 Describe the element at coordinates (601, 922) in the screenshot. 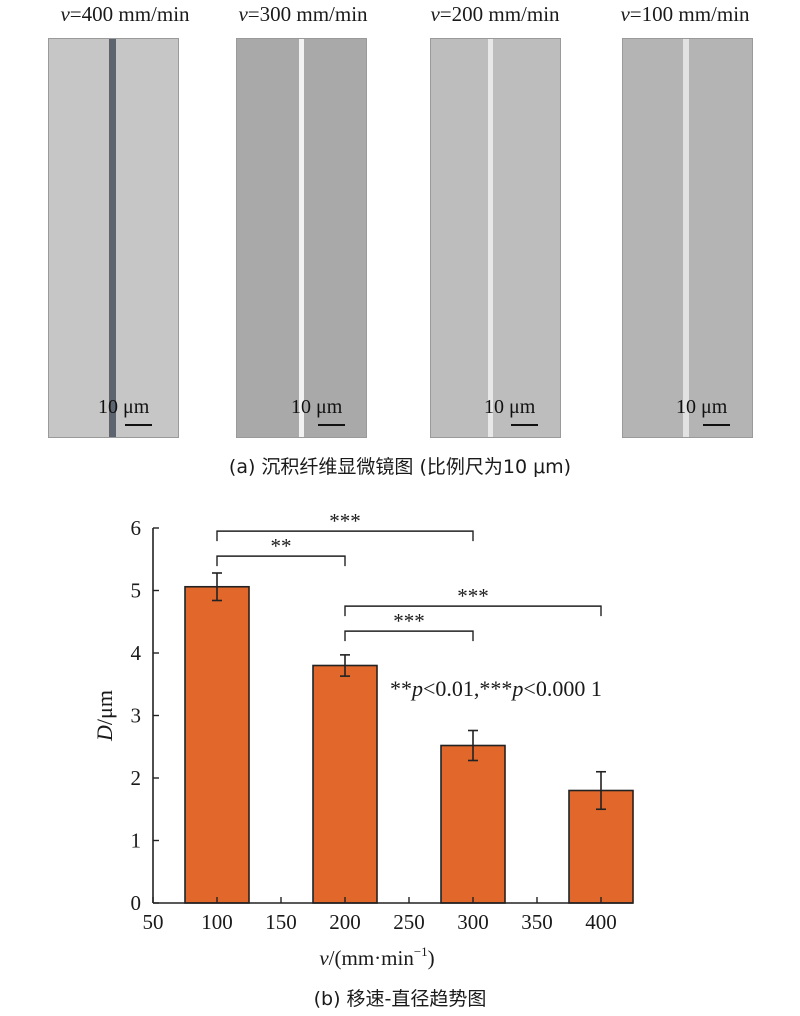

I see `x-tick-label: 400` at that location.